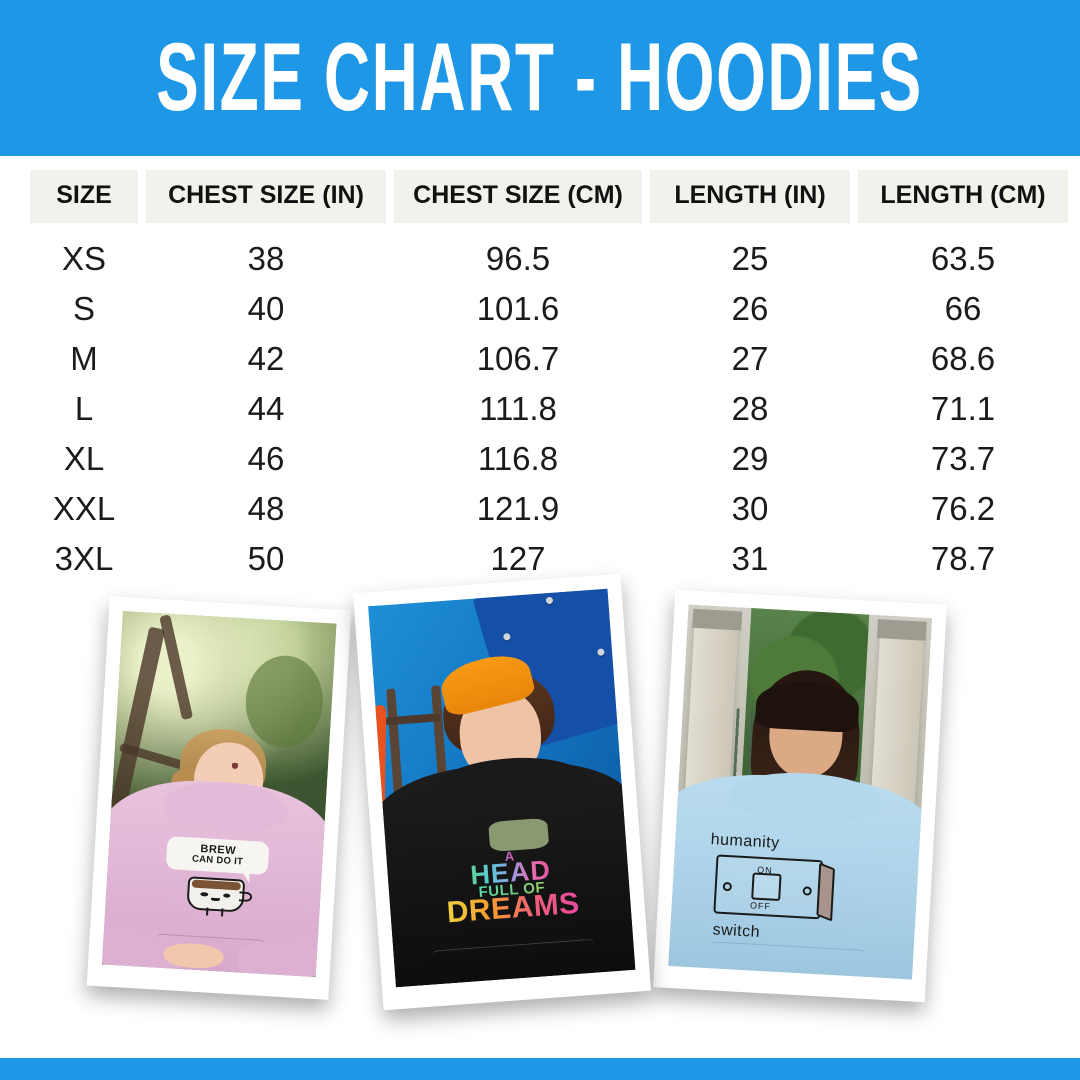  What do you see at coordinates (266, 258) in the screenshot?
I see `cell-chest-in: 38` at bounding box center [266, 258].